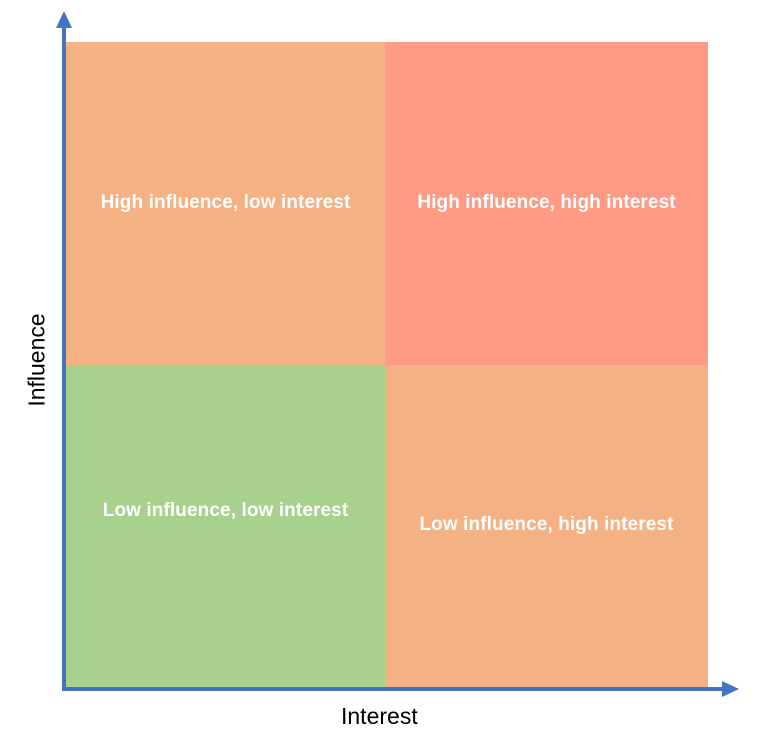  Describe the element at coordinates (225, 510) in the screenshot. I see `quadrant-label: Low influence, low interest` at that location.